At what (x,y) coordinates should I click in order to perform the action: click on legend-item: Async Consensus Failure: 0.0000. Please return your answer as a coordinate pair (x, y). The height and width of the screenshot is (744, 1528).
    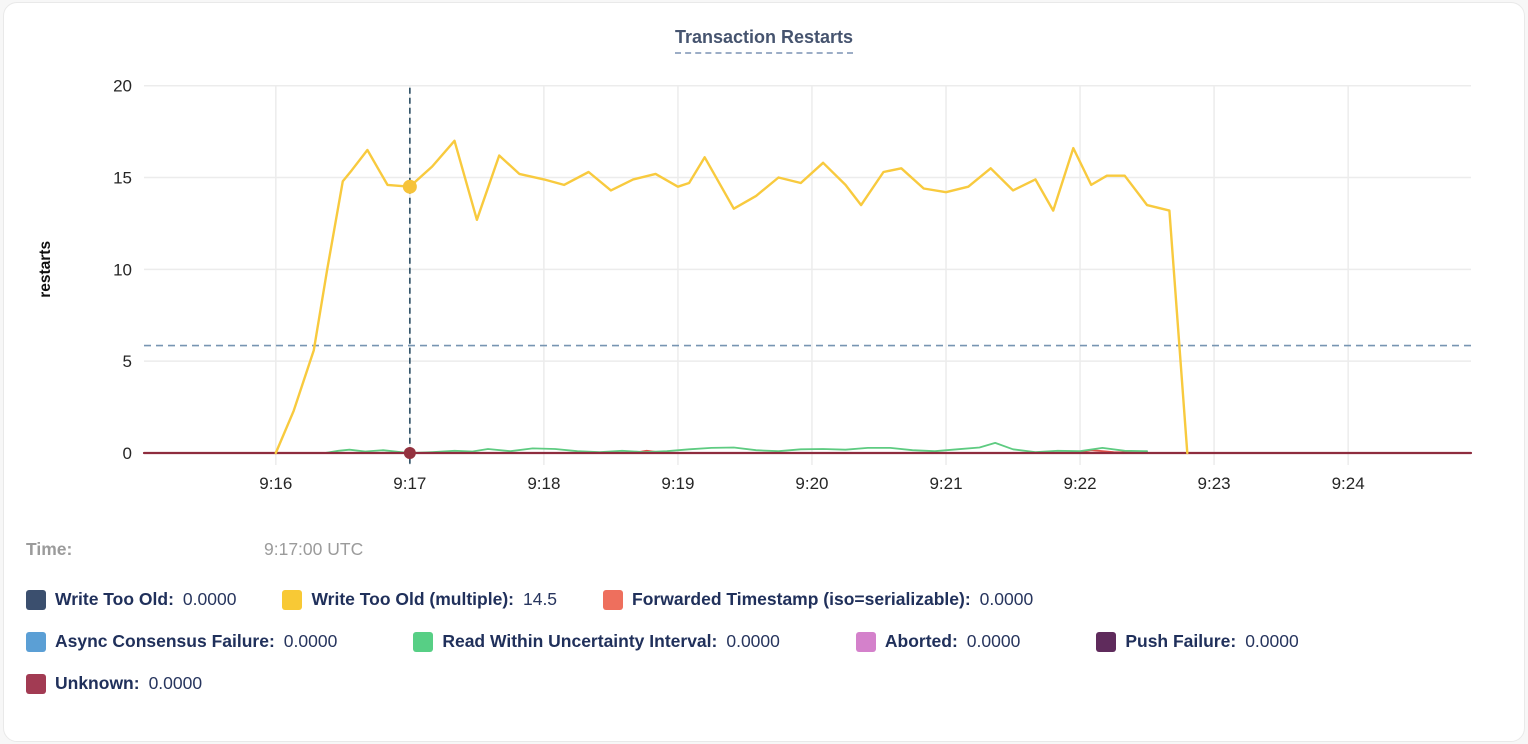
    Looking at the image, I should click on (181, 641).